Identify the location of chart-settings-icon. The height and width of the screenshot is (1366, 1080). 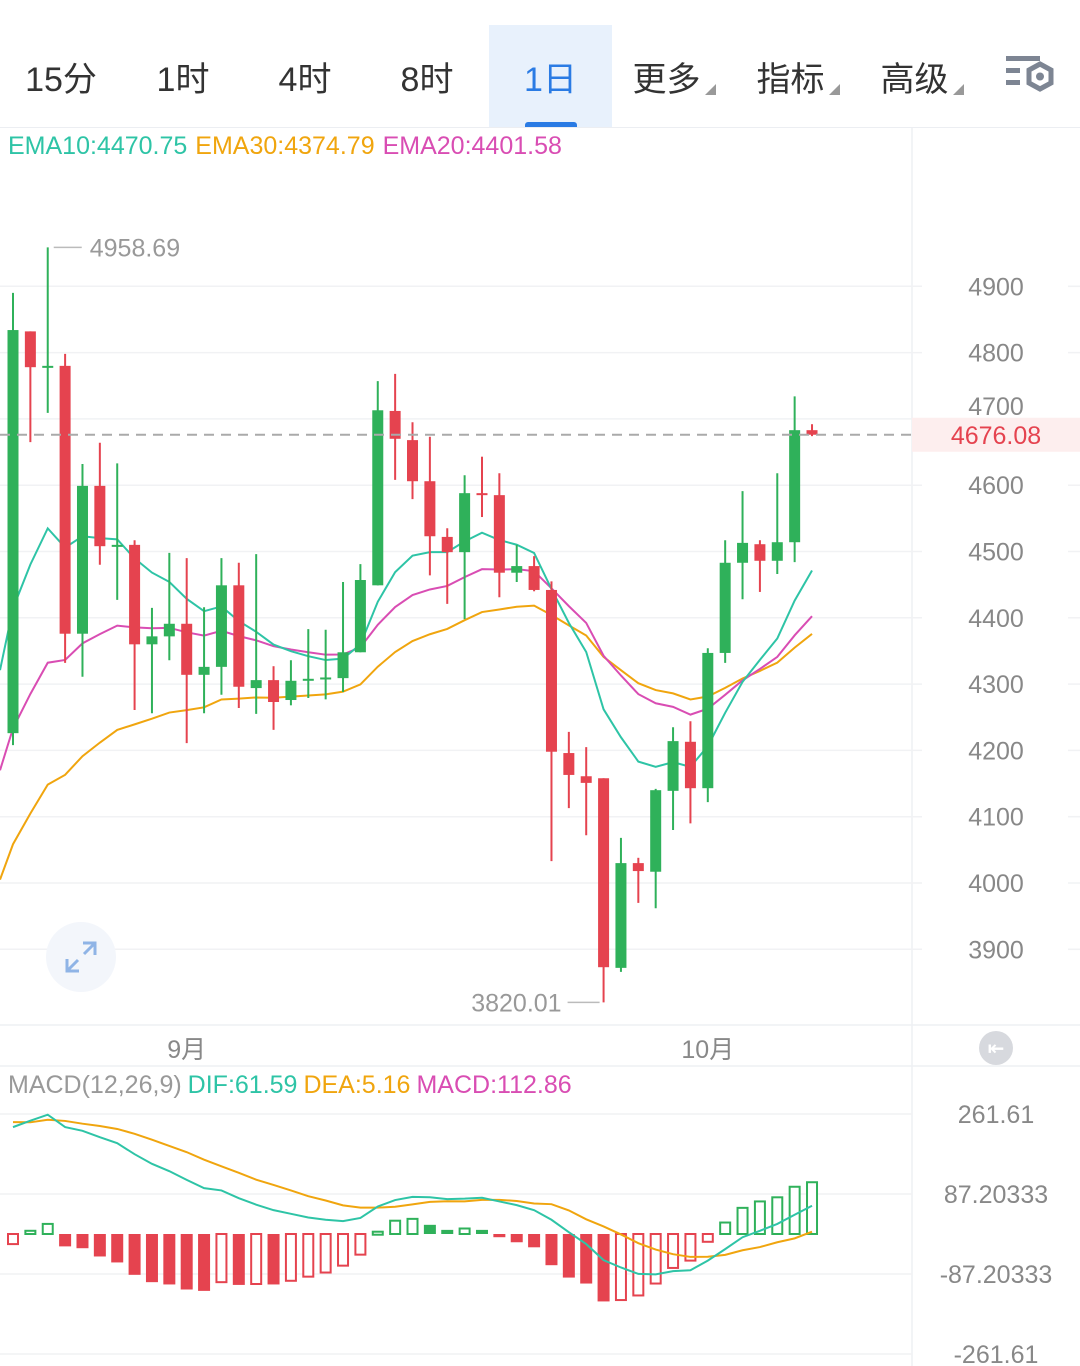
(1030, 74).